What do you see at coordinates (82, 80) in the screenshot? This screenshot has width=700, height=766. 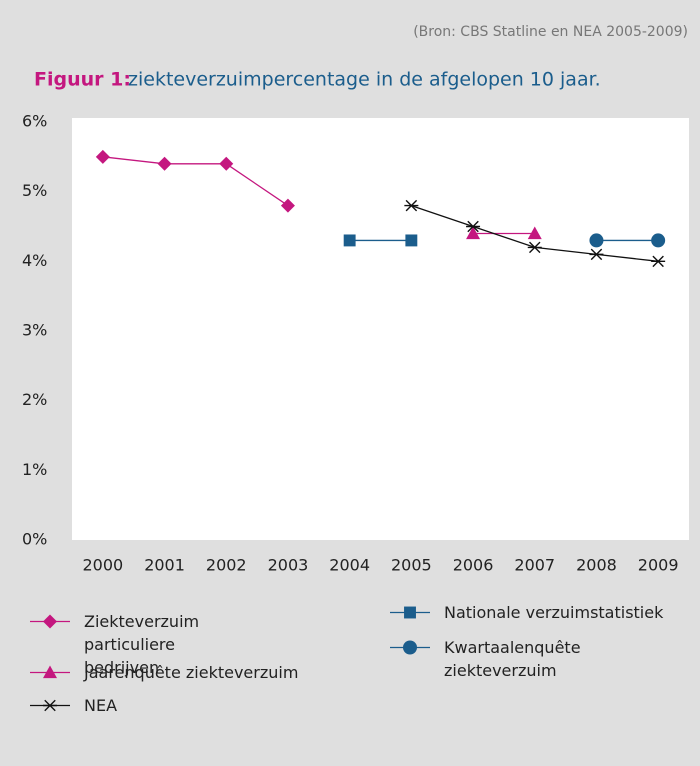 I see `title-label: Figuur 1:` at bounding box center [82, 80].